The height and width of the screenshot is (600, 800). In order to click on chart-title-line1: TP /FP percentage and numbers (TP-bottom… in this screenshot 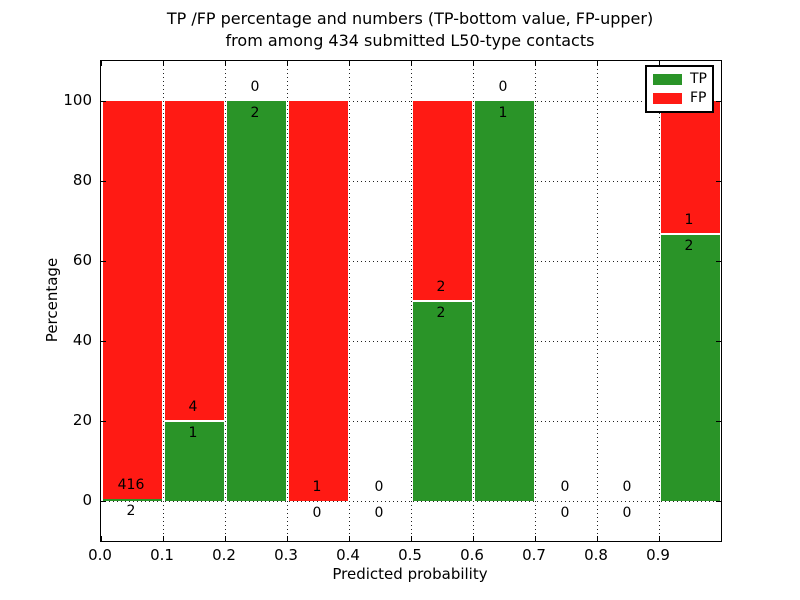, I will do `click(410, 18)`.